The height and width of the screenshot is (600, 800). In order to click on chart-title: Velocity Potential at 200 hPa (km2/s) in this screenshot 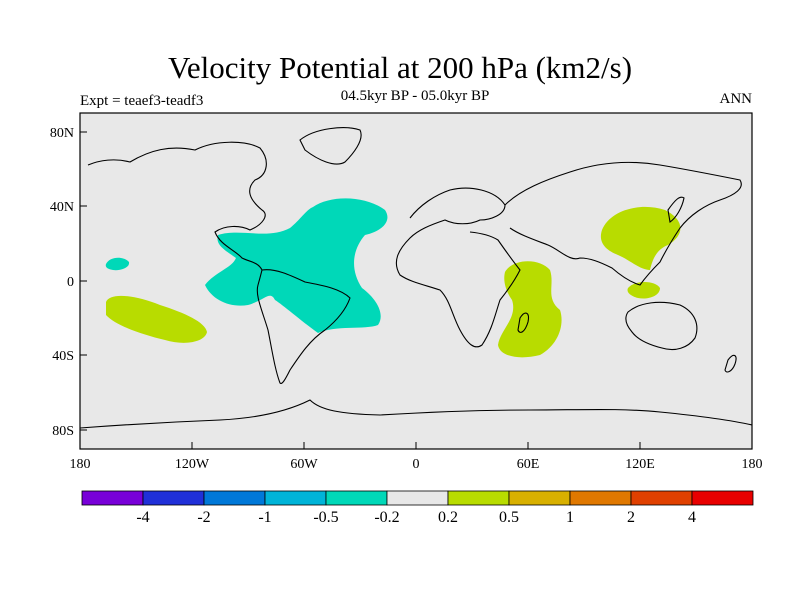, I will do `click(400, 67)`.